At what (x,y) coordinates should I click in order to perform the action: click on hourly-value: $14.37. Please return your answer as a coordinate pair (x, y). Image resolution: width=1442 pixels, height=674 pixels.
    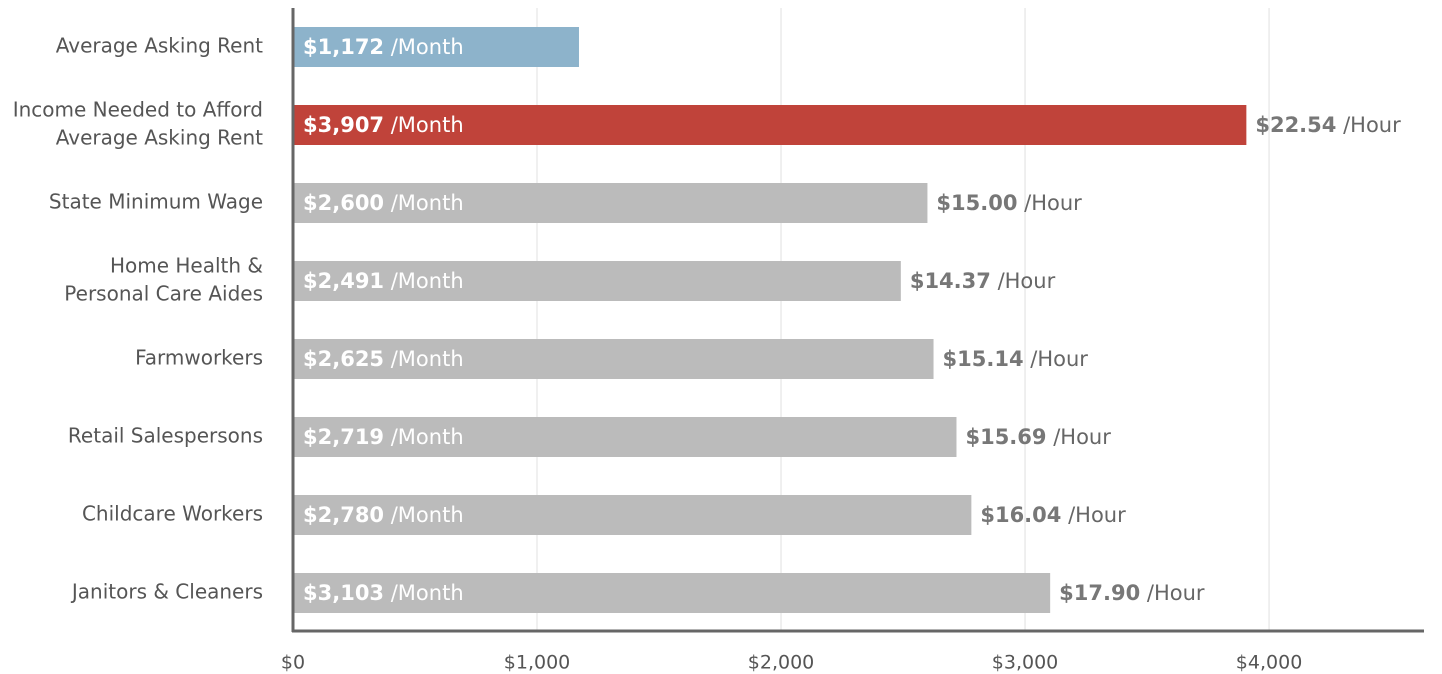
    Looking at the image, I should click on (950, 281).